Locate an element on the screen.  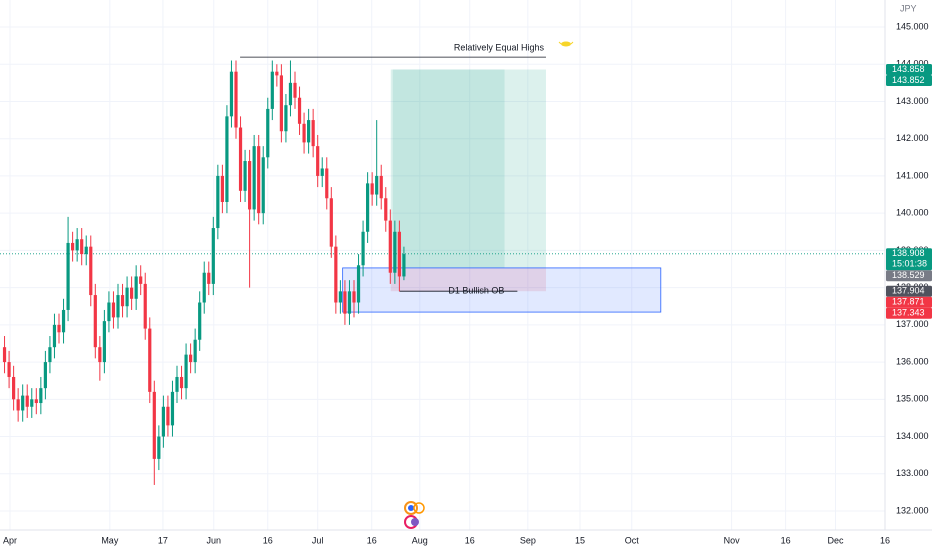
alert-icon is located at coordinates (566, 44).